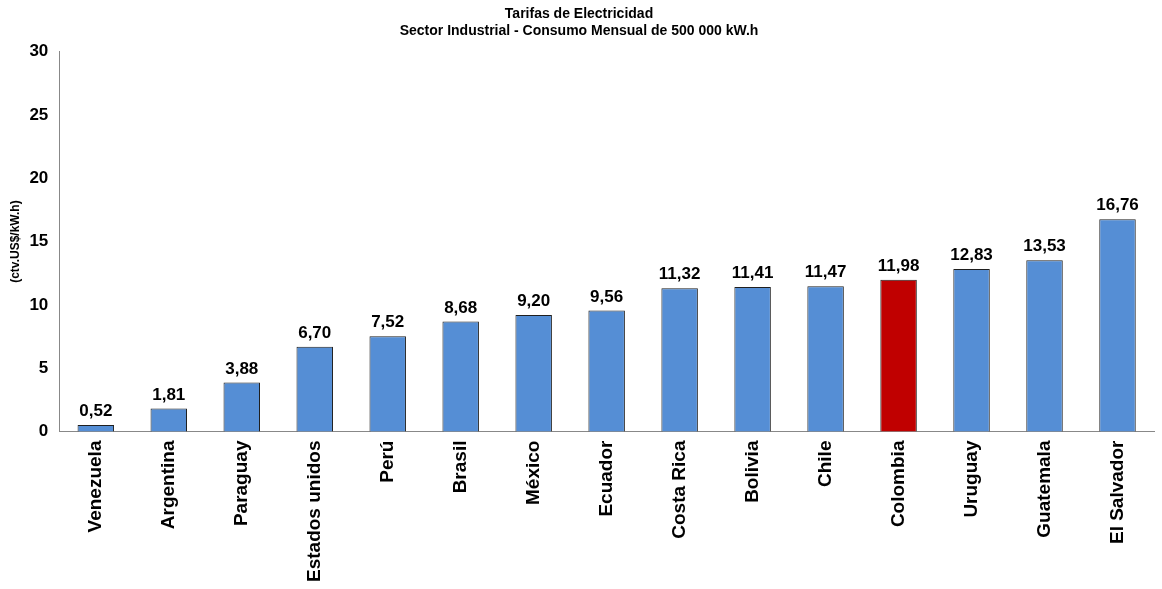  What do you see at coordinates (240, 483) in the screenshot?
I see `x-tick-label: Paraguay` at bounding box center [240, 483].